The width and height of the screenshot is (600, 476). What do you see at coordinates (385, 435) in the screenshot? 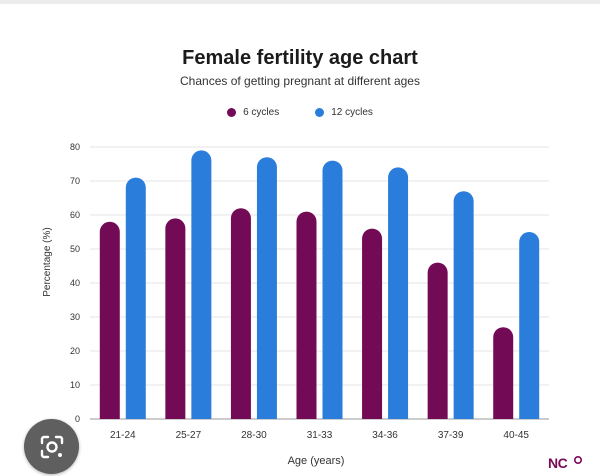
I see `x-tick-label: 34-36` at bounding box center [385, 435].